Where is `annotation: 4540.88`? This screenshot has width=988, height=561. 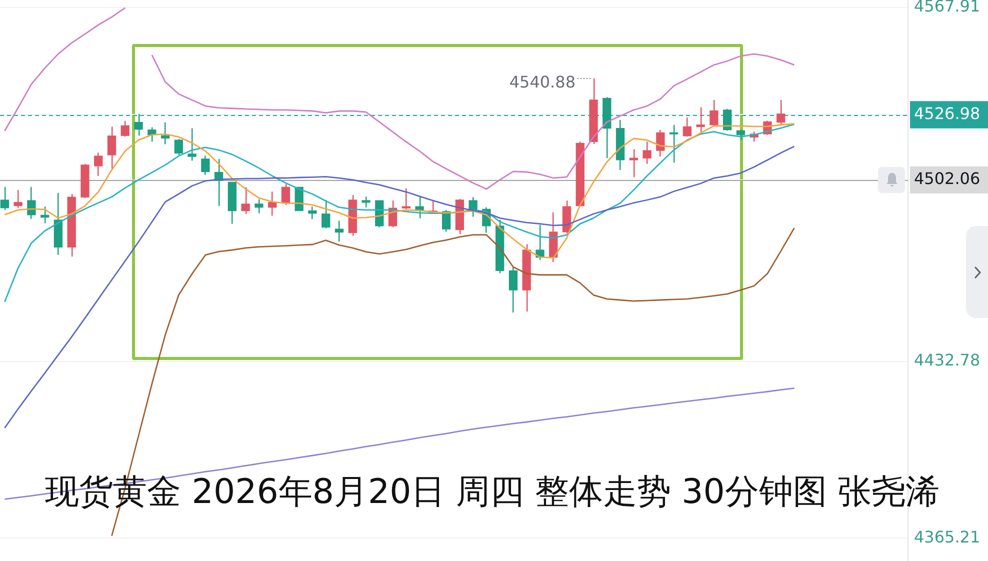
annotation: 4540.88 is located at coordinates (542, 82).